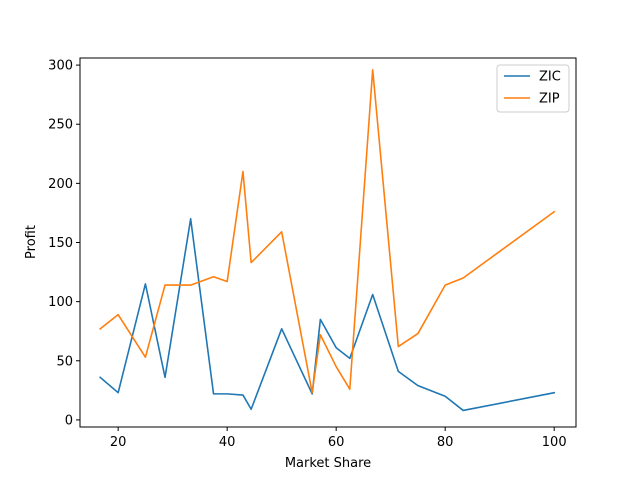 The width and height of the screenshot is (640, 480). What do you see at coordinates (533, 88) in the screenshot?
I see `legend: ZIC ZIP` at bounding box center [533, 88].